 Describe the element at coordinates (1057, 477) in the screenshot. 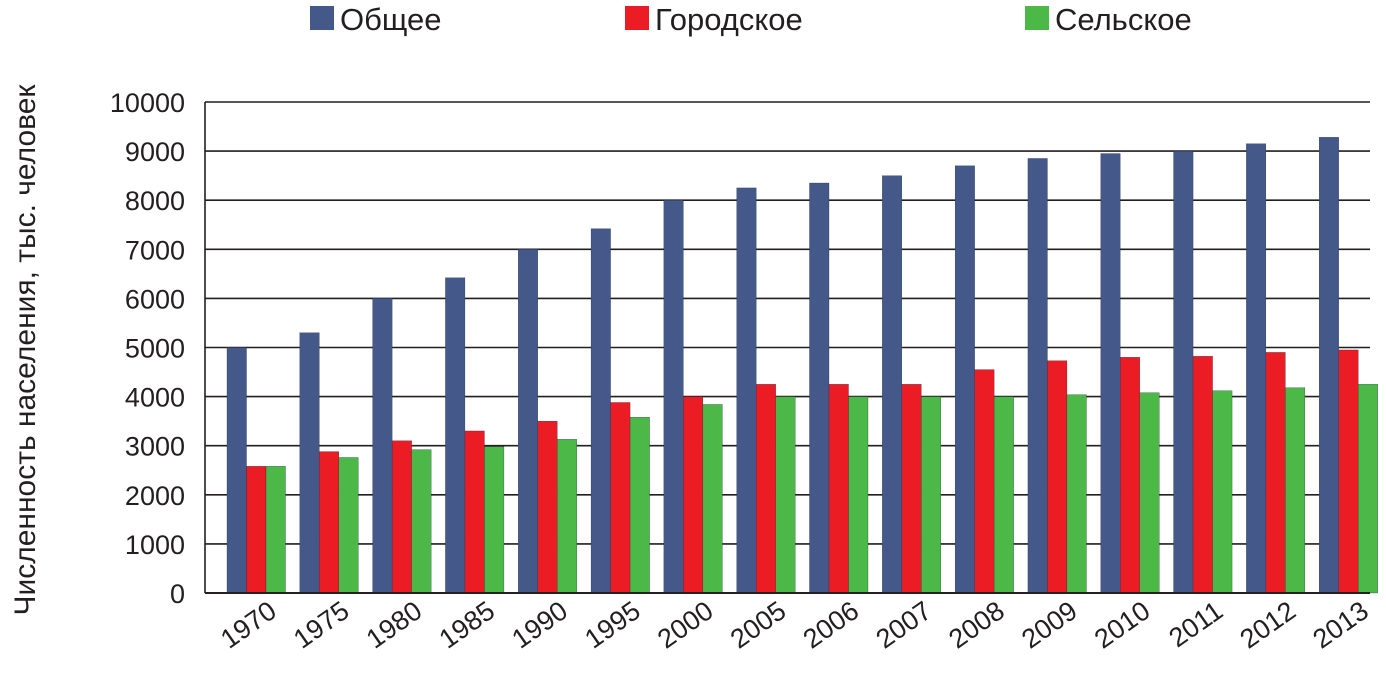

I see `bar-Городское-2009` at that location.